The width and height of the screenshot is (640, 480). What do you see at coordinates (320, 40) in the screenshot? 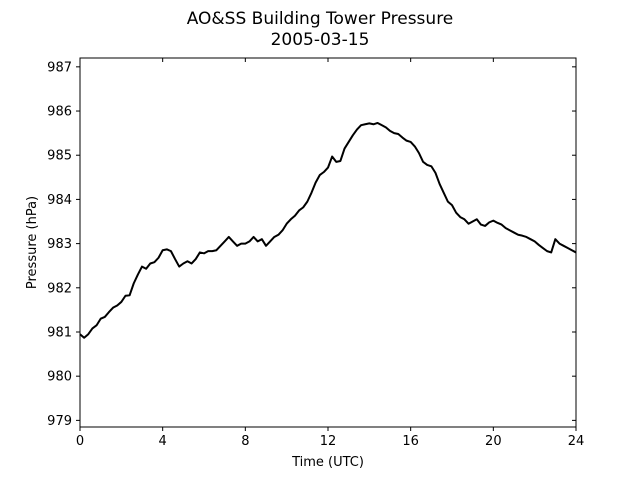
I see `chart-subtitle: 2005-03-15` at bounding box center [320, 40].